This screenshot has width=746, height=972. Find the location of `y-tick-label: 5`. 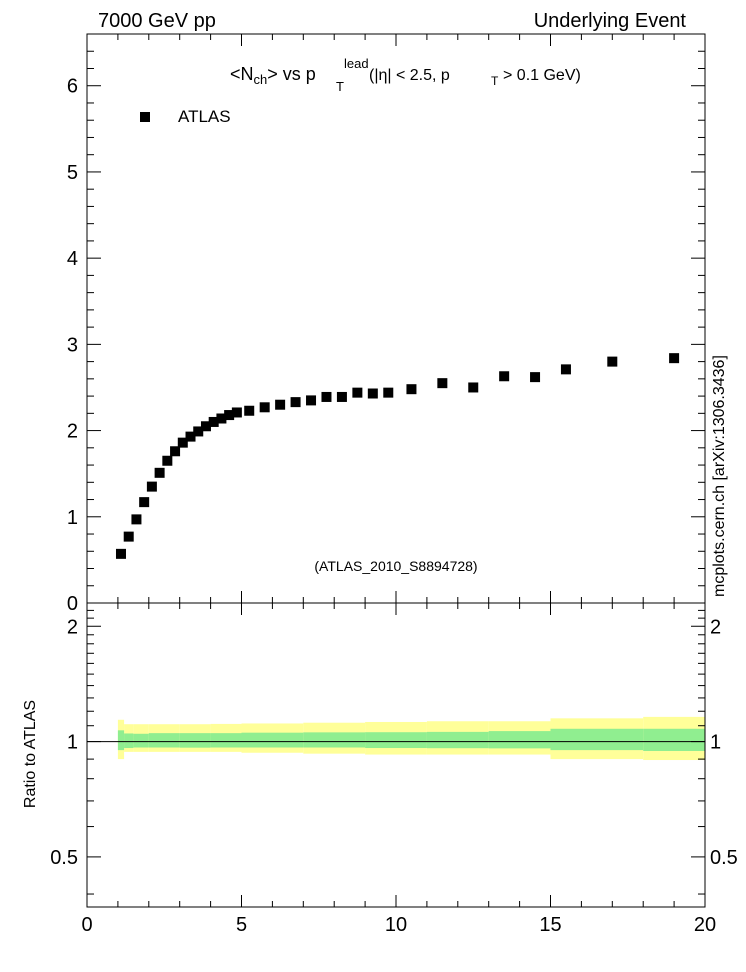

y-tick-label: 5 is located at coordinates (72, 173).